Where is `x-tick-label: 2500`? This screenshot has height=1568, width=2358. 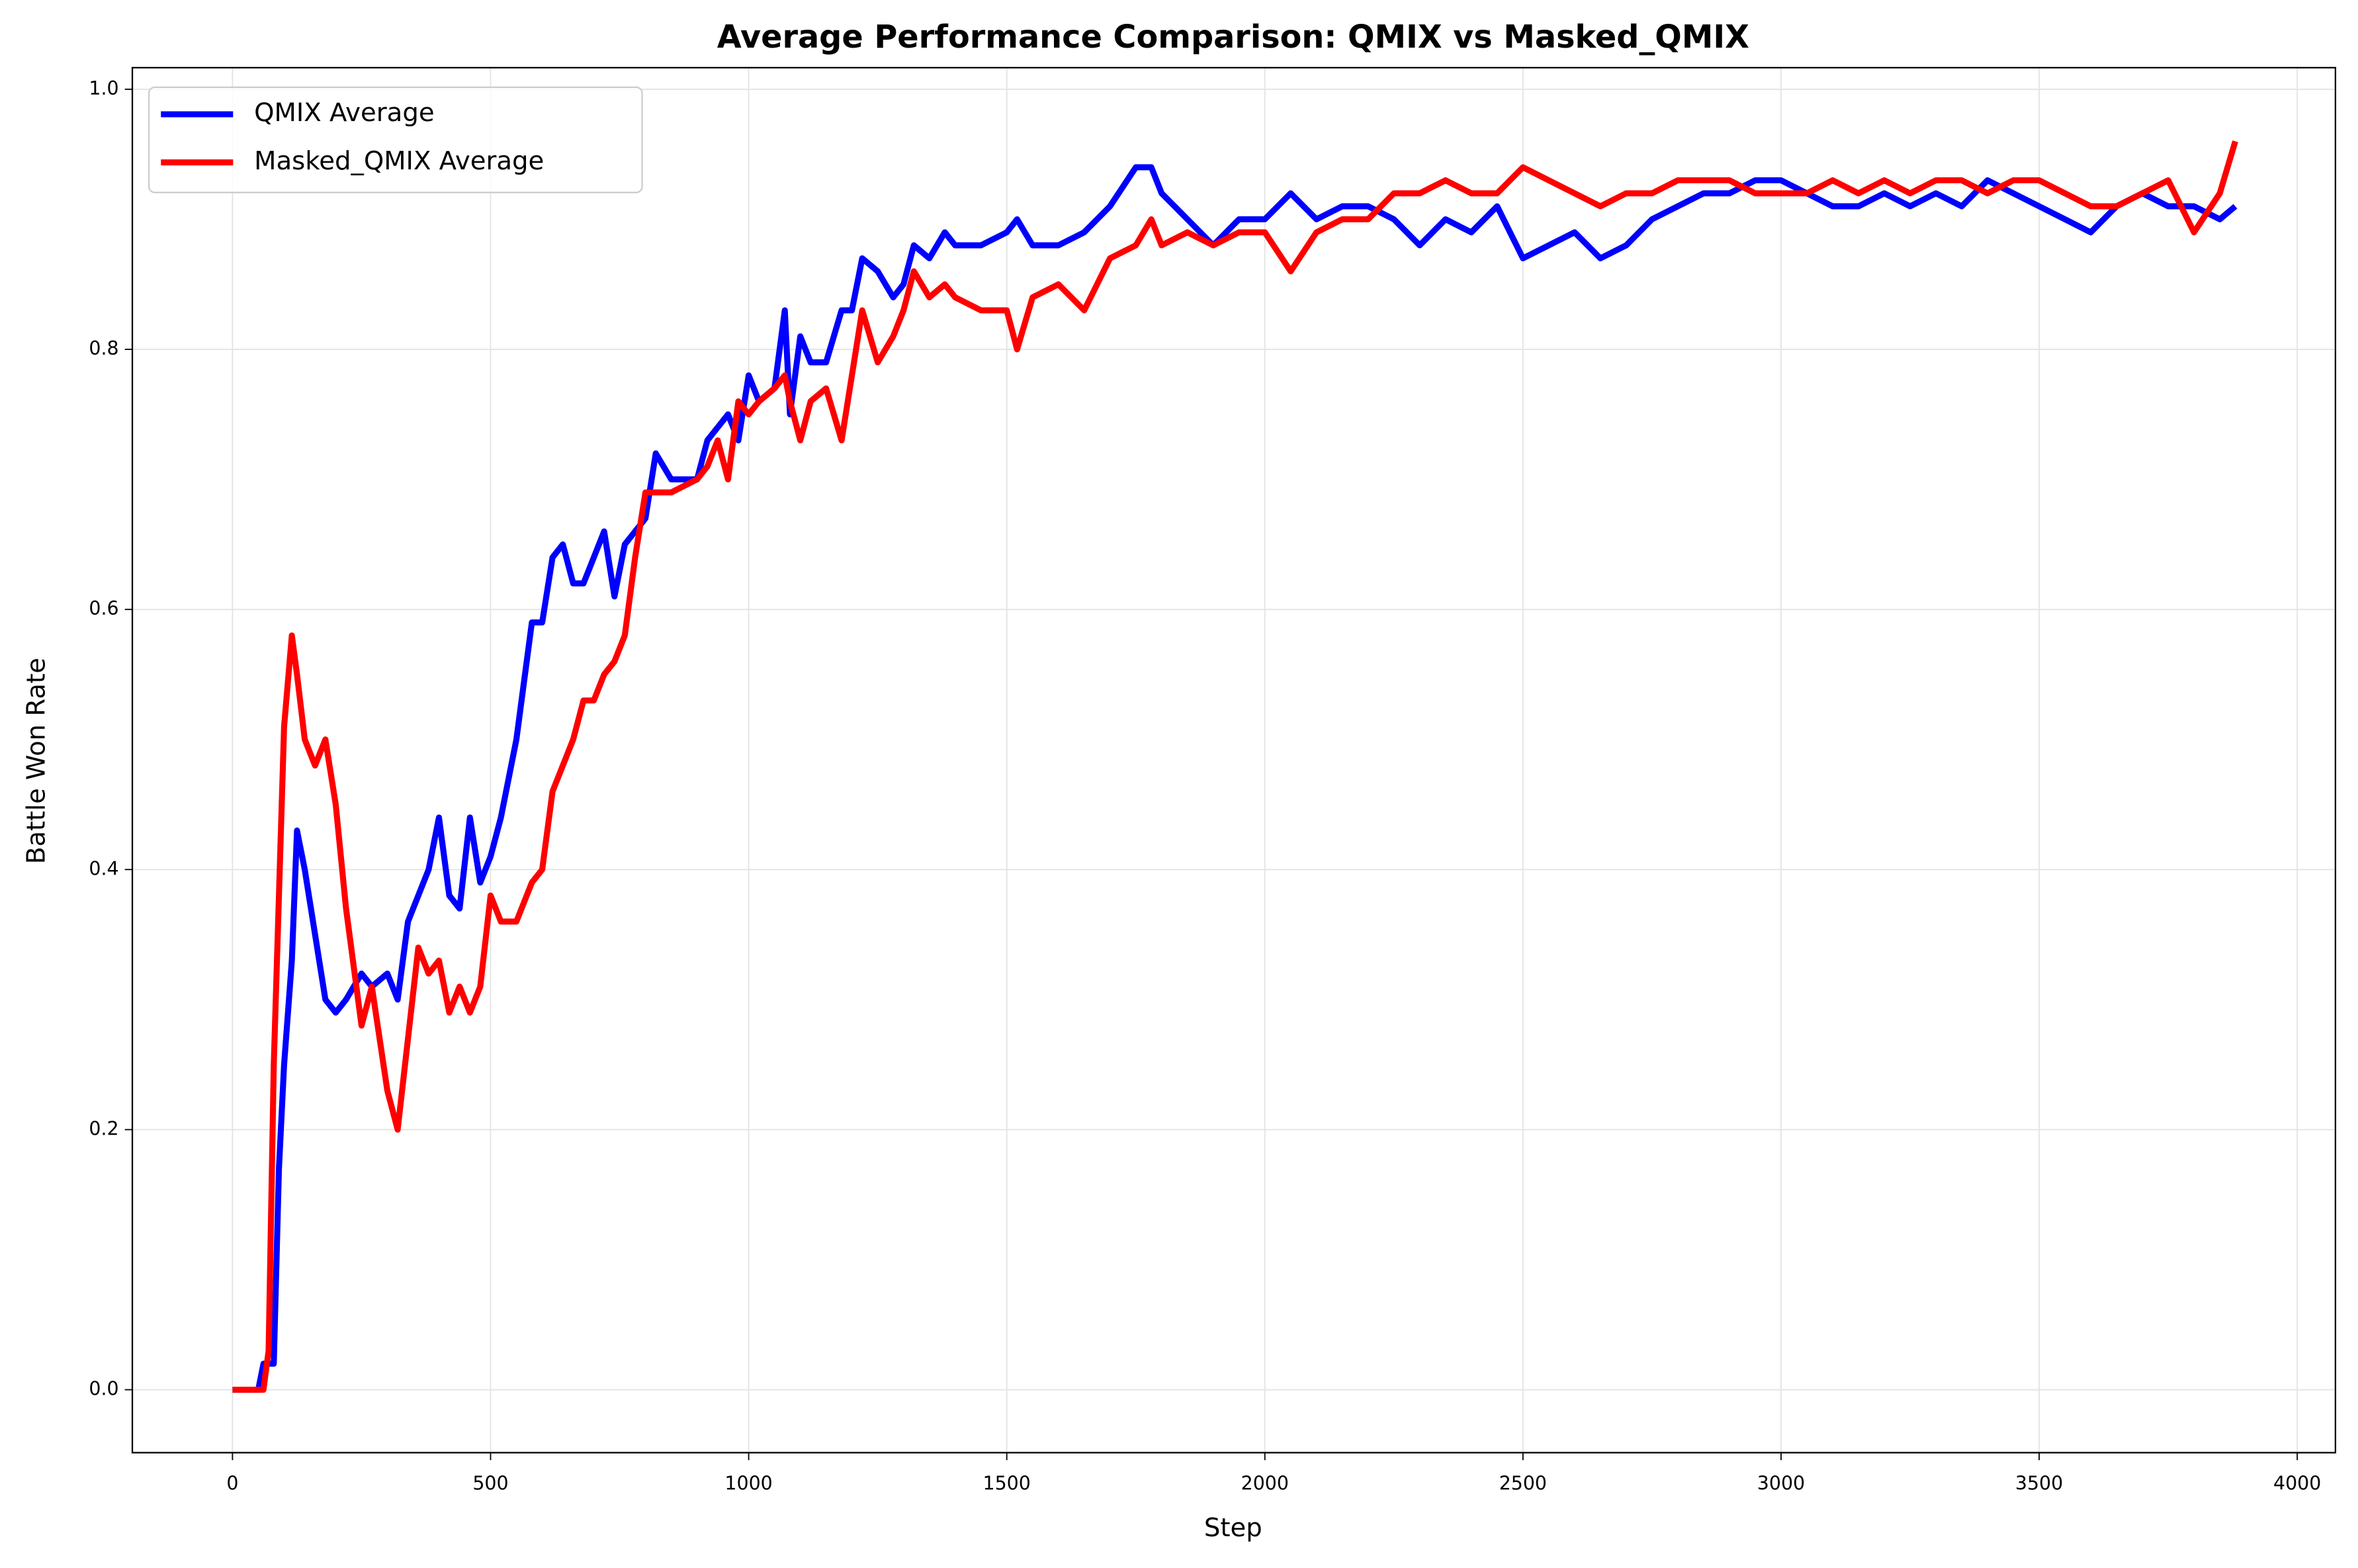 x-tick-label: 2500 is located at coordinates (1523, 1483).